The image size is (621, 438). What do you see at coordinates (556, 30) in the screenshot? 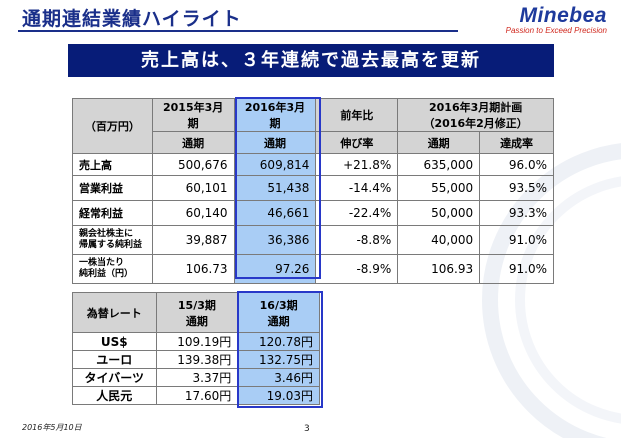
I see `logo-tagline: Passion to Exceed Precision` at bounding box center [556, 30].